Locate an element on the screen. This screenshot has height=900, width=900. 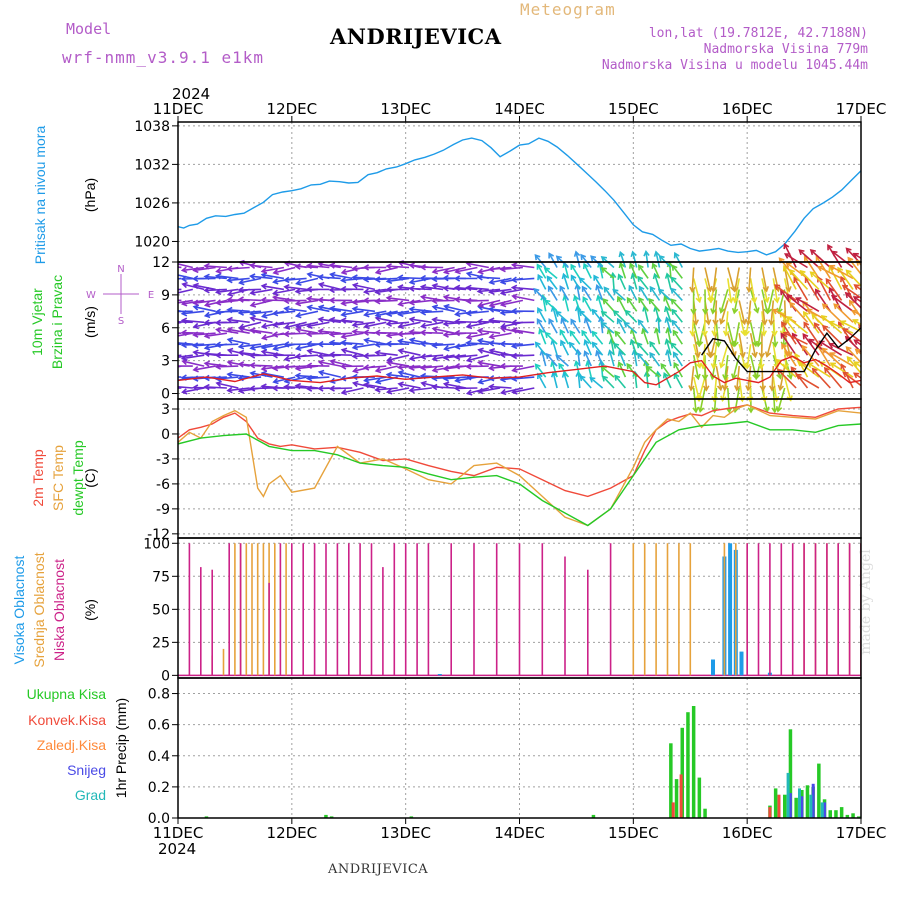
y-tick-label: 0 is located at coordinates (165, 395).